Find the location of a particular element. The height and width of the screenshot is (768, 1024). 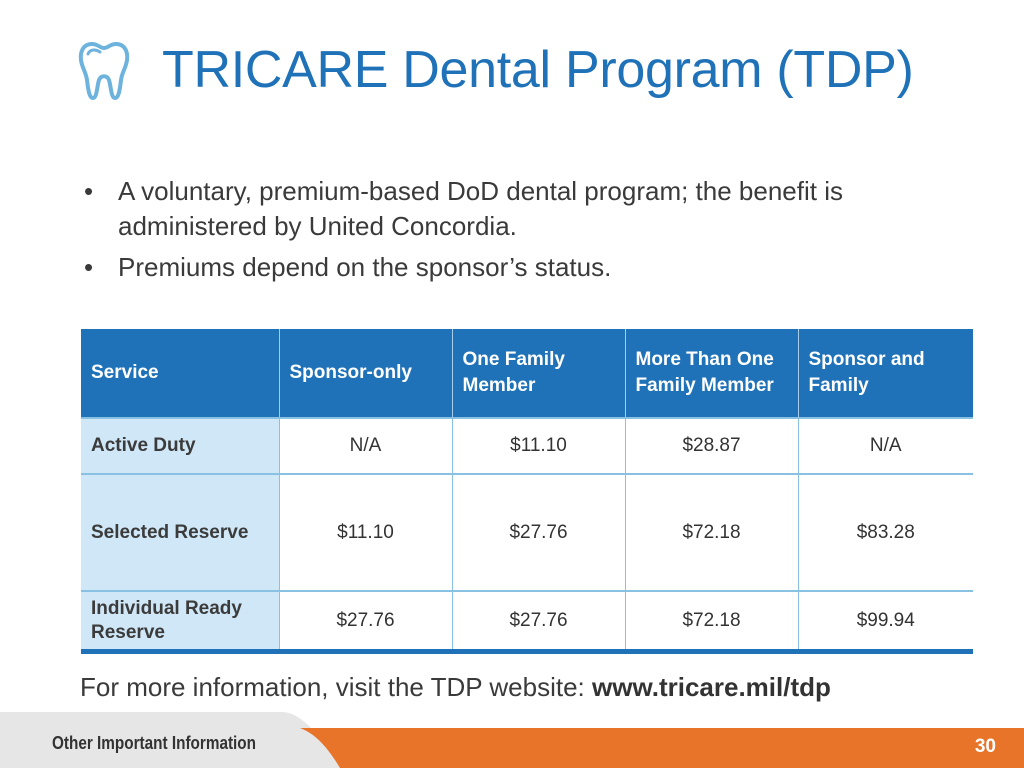

row-label-individual-ready-reserve: Individual Ready Reserve is located at coordinates (180, 621).